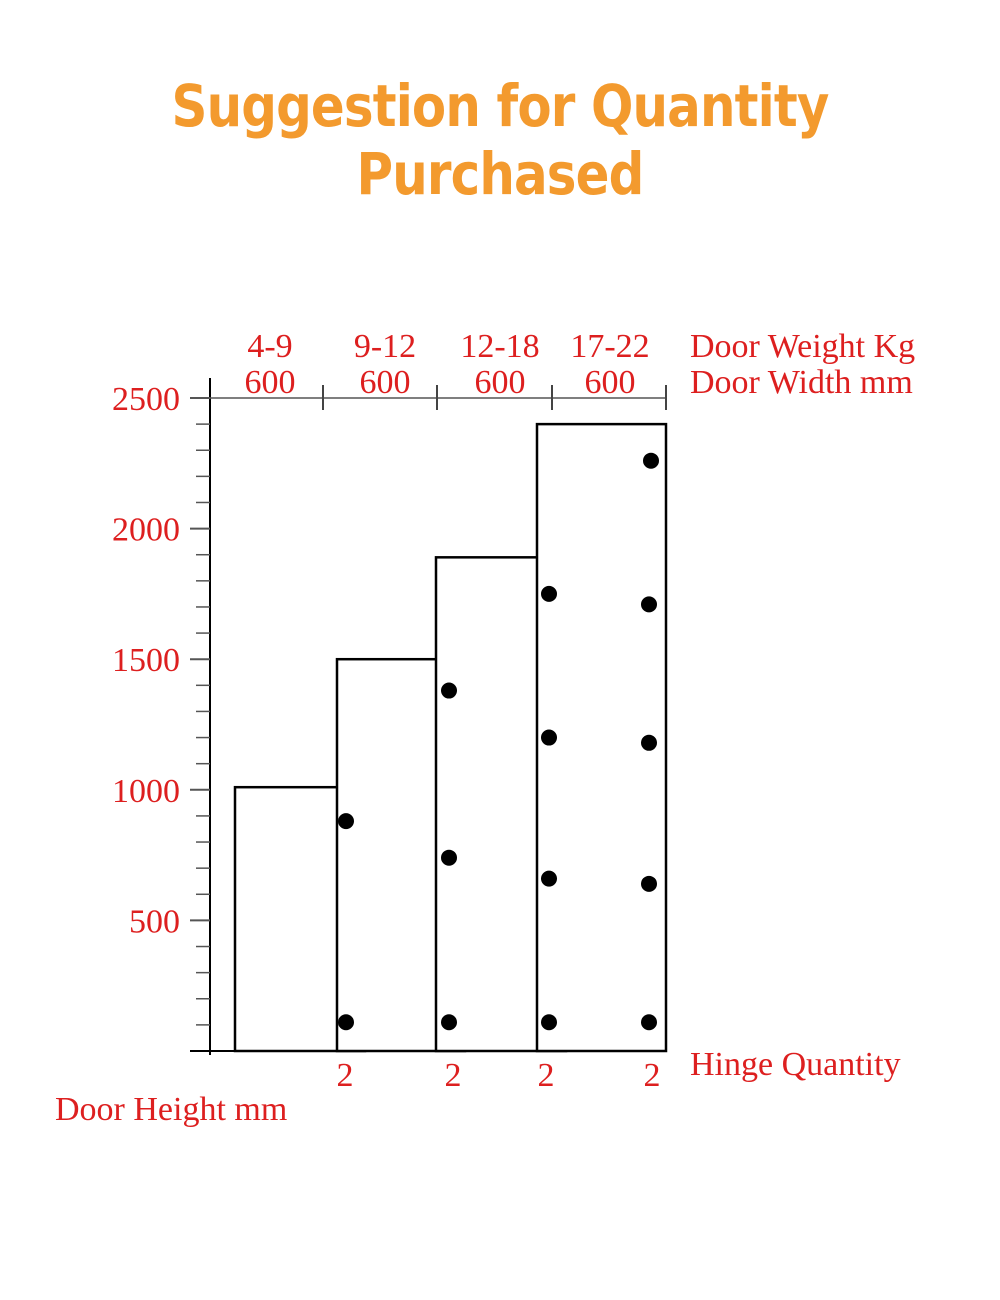 The height and width of the screenshot is (1300, 1000). I want to click on door-weight-label: 17-22, so click(609, 346).